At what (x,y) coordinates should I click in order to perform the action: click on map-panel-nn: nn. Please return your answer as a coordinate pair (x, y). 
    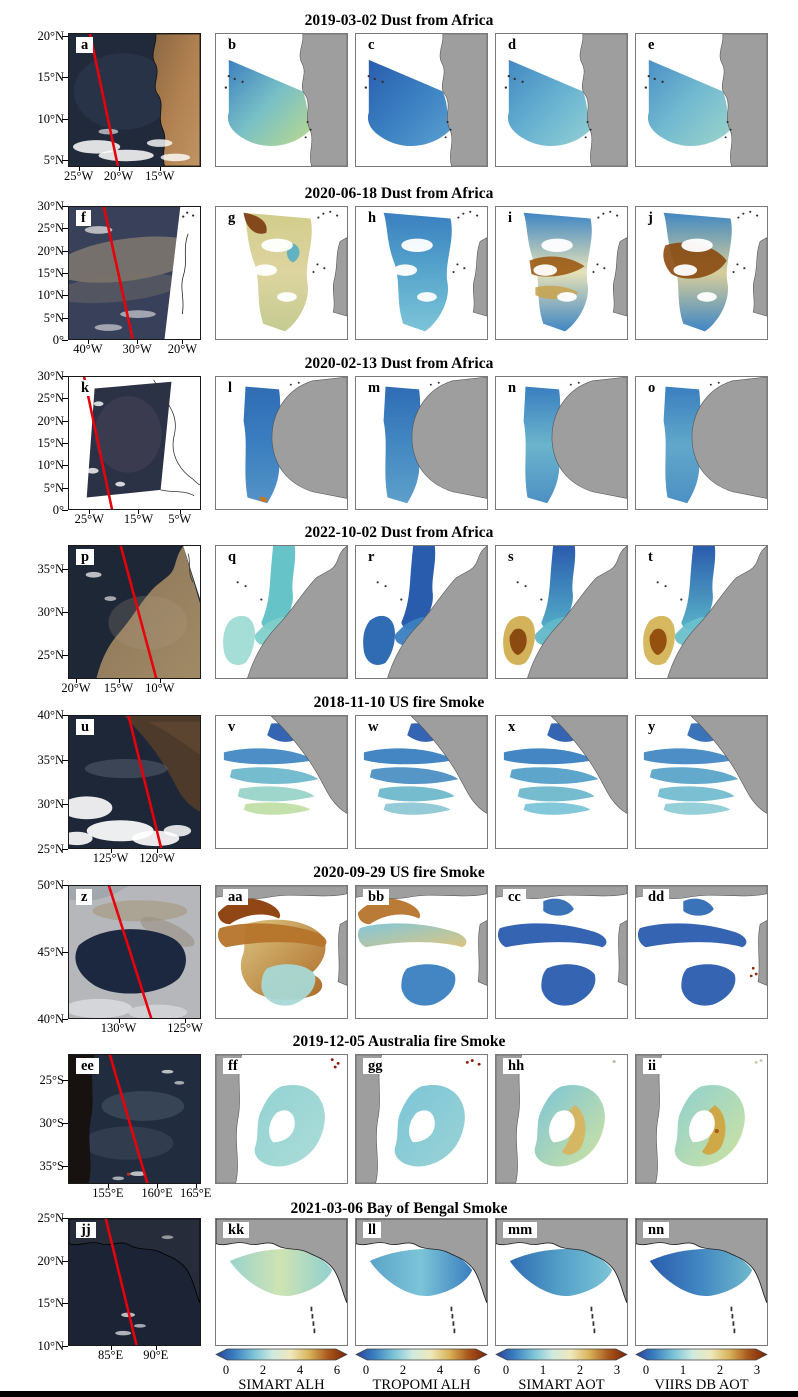
    Looking at the image, I should click on (701, 1282).